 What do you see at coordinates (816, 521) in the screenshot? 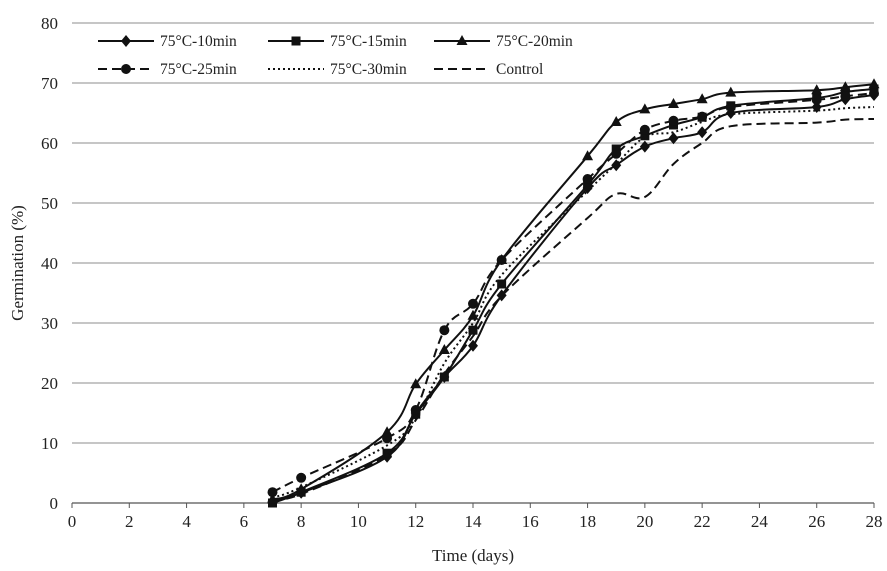
I see `x-tick-label: 26` at bounding box center [816, 521].